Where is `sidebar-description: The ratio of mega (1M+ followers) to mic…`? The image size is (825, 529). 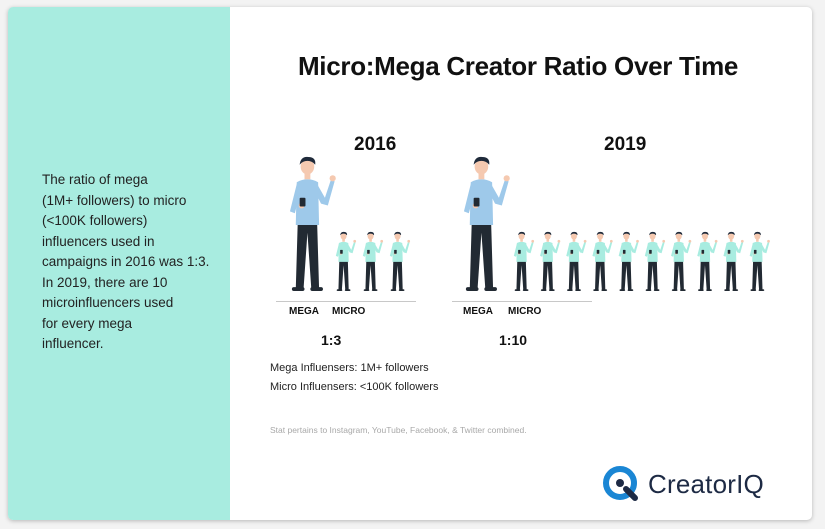 sidebar-description: The ratio of mega (1M+ followers) to mic… is located at coordinates (126, 261).